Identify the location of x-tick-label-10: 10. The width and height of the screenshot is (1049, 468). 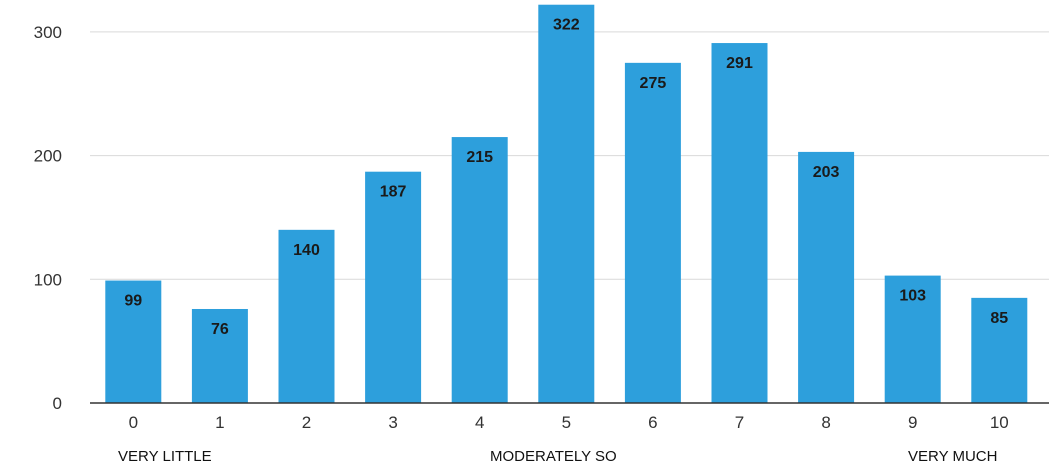
(999, 422).